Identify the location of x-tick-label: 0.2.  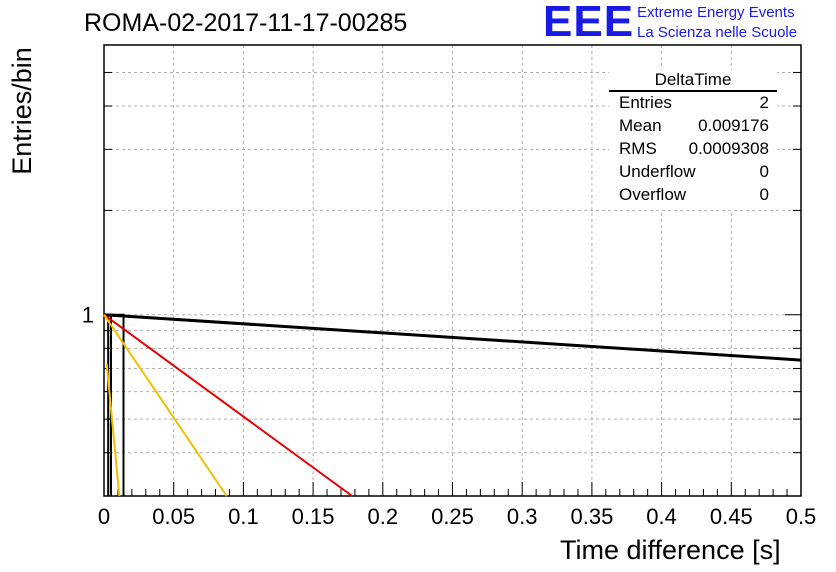
(383, 516).